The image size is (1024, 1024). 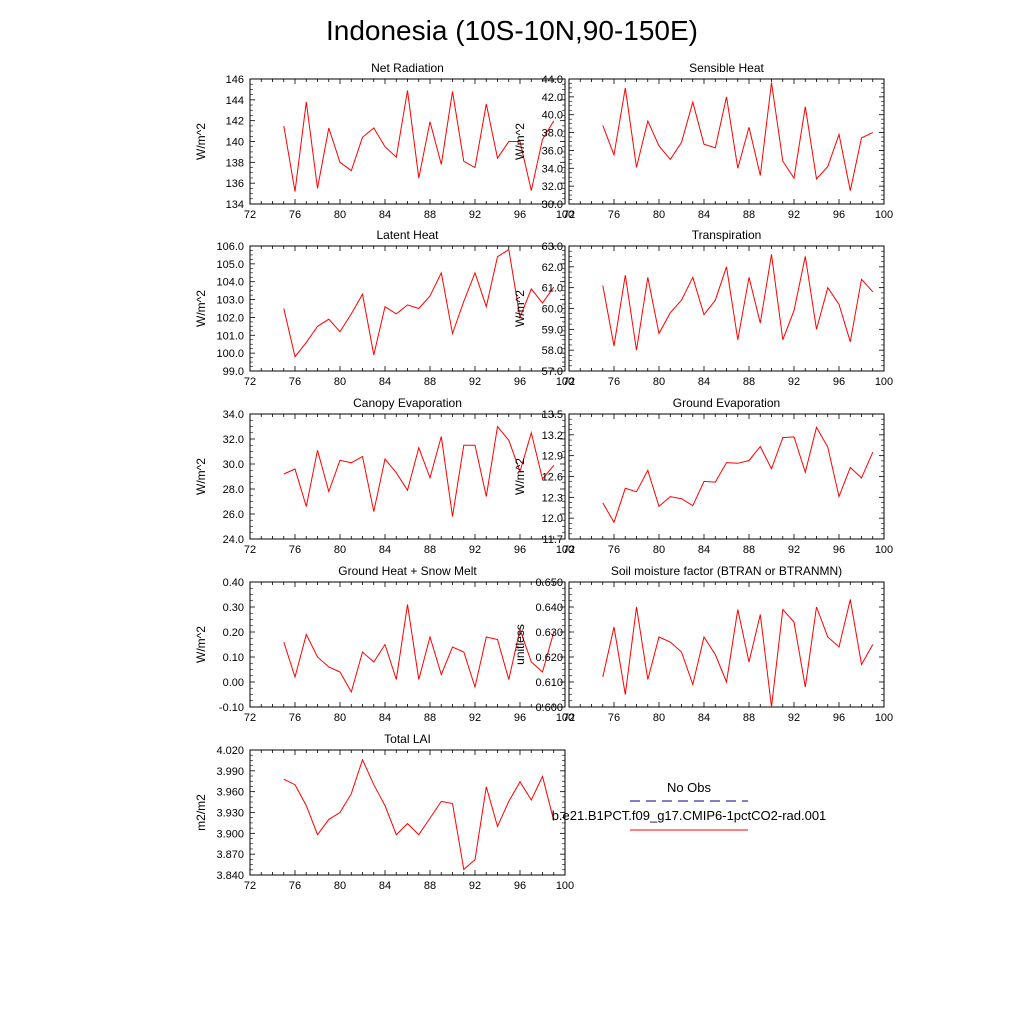 What do you see at coordinates (512, 30) in the screenshot?
I see `figure-title: Indonesia (10S-10N,90-150E)` at bounding box center [512, 30].